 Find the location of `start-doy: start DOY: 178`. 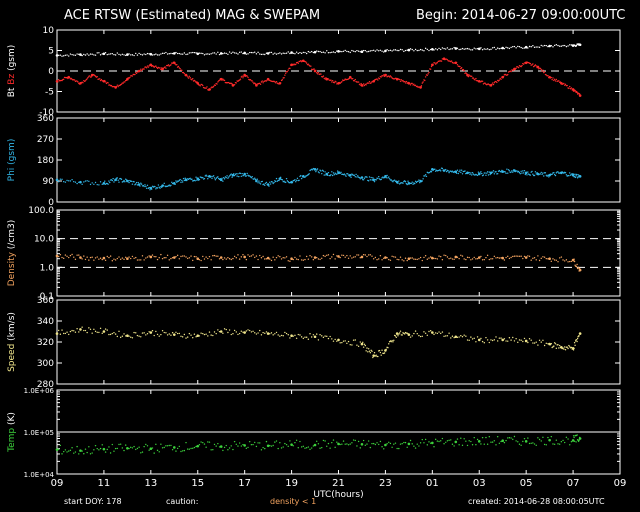

start-doy: start DOY: 178 is located at coordinates (93, 501).